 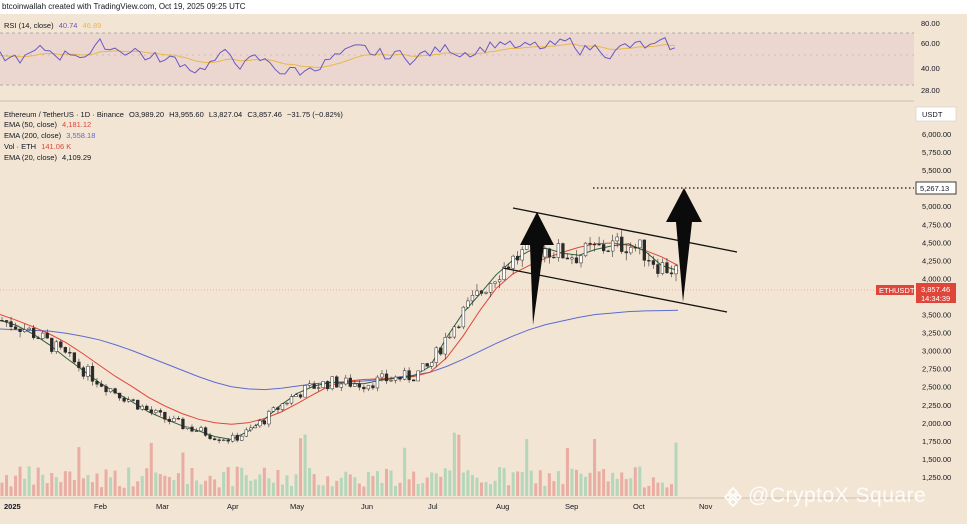 I want to click on price-tick-label: 1,250.00, so click(x=936, y=477).